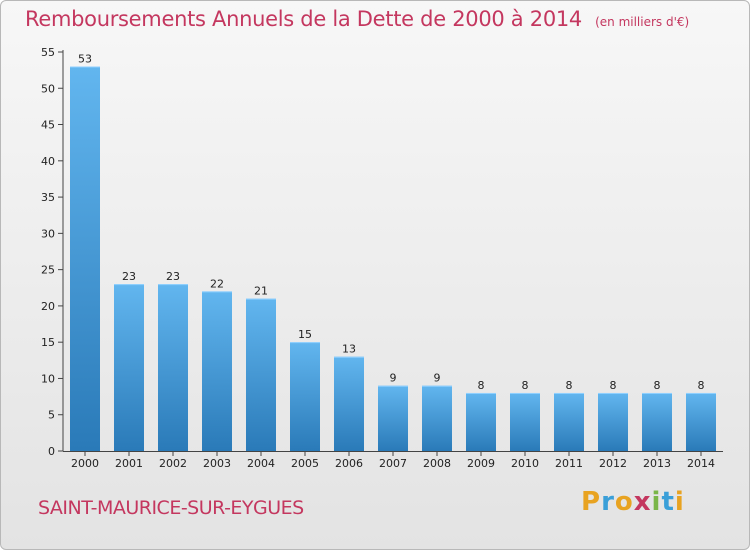 The image size is (750, 550). What do you see at coordinates (701, 463) in the screenshot?
I see `x-tick-label: 2014` at bounding box center [701, 463].